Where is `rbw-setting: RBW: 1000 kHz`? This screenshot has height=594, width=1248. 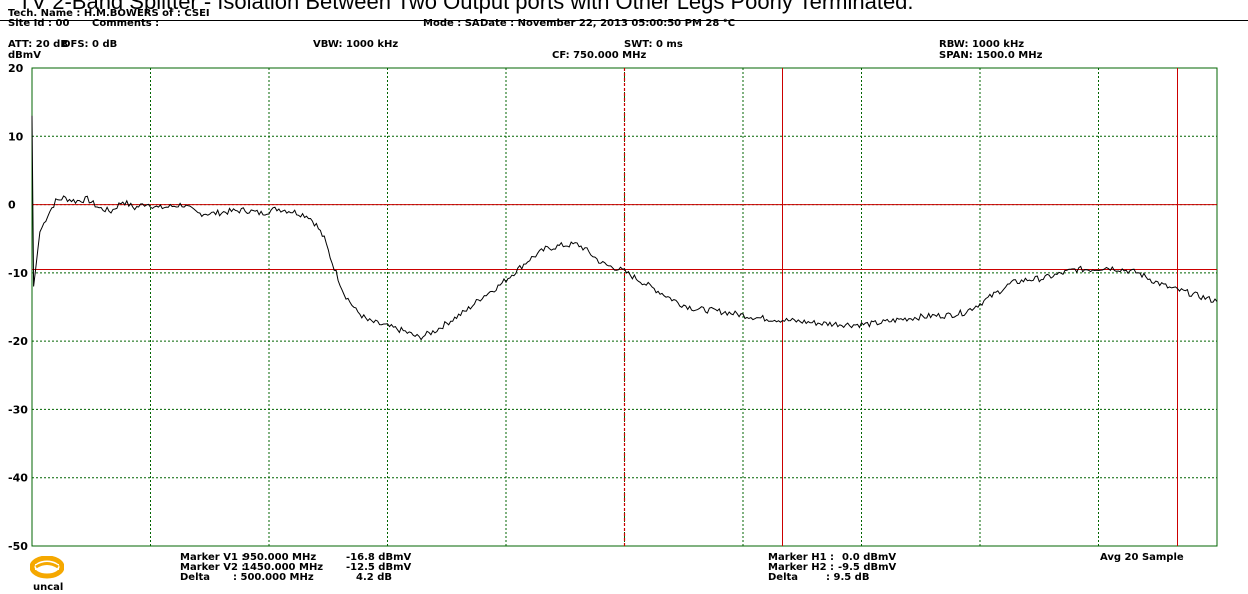 rbw-setting: RBW: 1000 kHz is located at coordinates (982, 44).